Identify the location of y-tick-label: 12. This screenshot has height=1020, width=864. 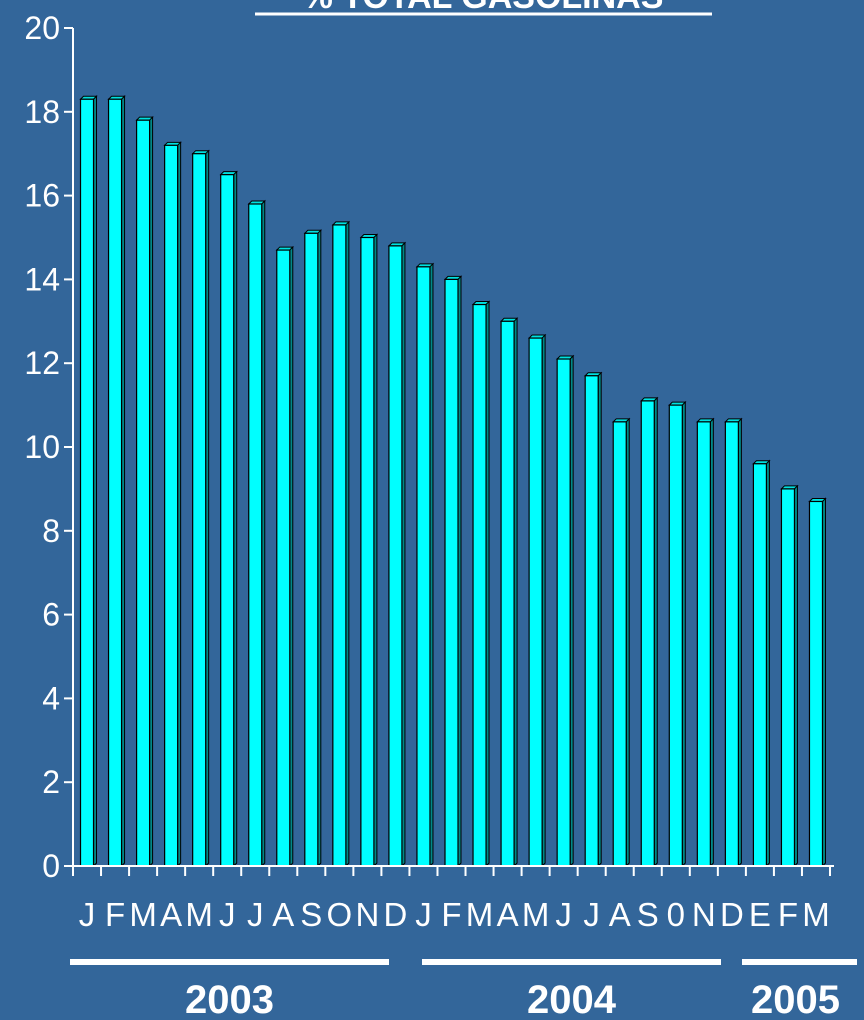
(42, 363).